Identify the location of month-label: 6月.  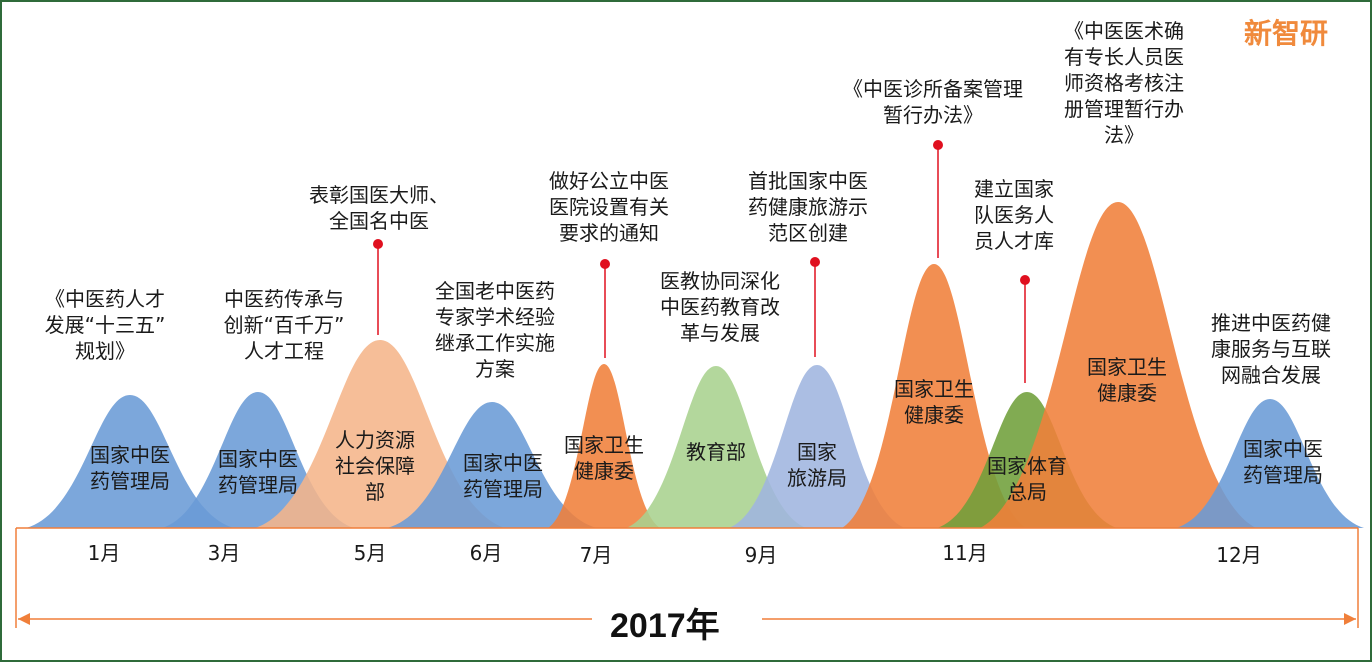
(486, 553).